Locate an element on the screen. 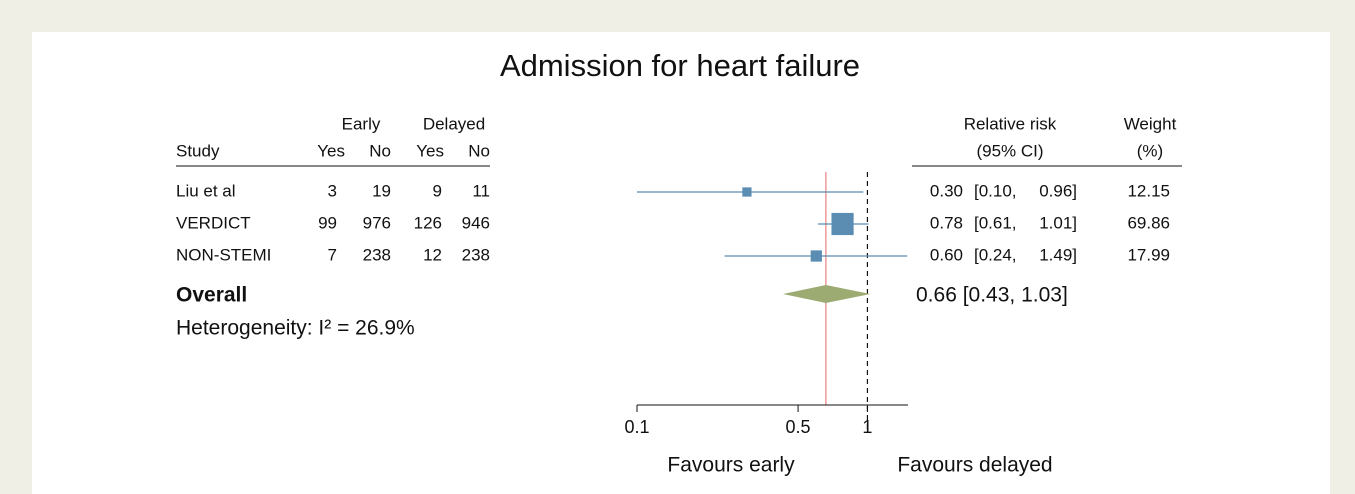 This screenshot has height=494, width=1355. estimate: 0.60 is located at coordinates (946, 254).